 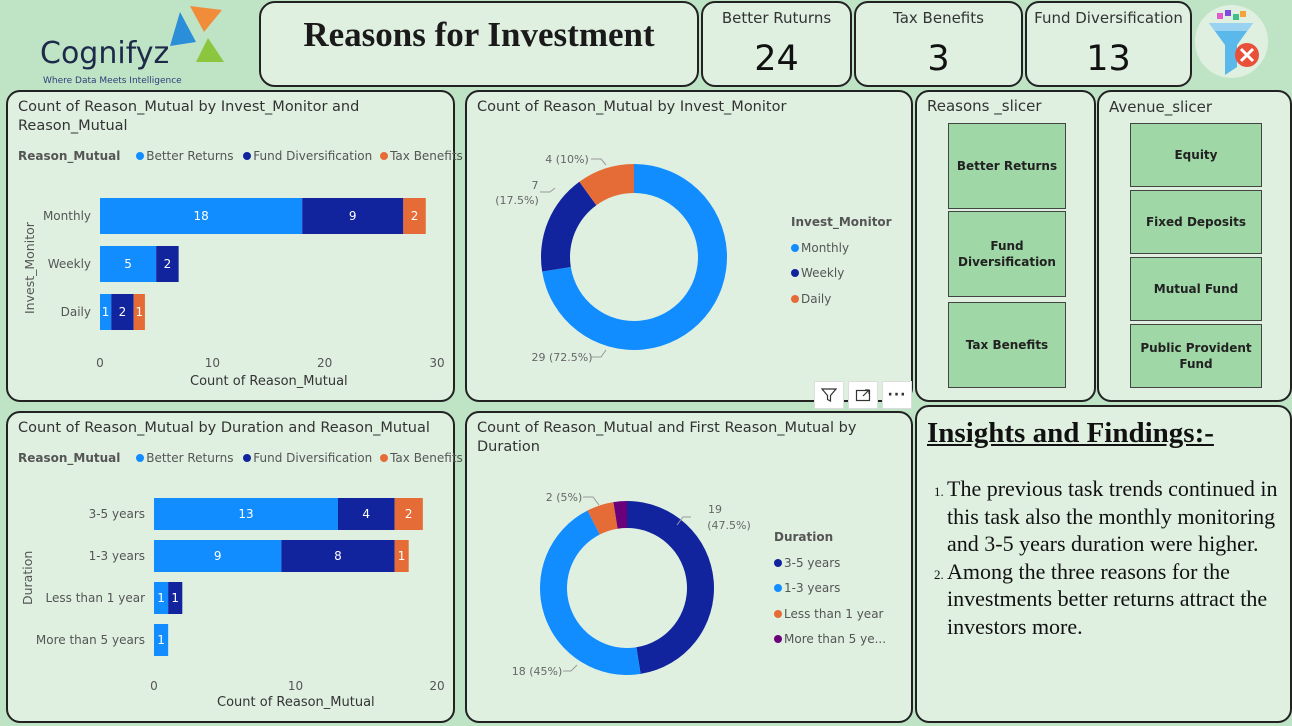 I want to click on logo: Cognifyz Where Data Meets Intelligence, so click(x=130, y=44).